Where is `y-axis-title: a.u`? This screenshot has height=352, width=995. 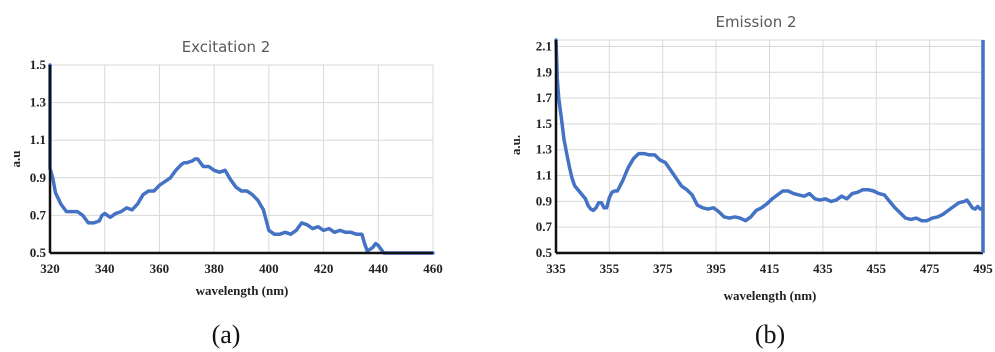 y-axis-title: a.u is located at coordinates (15, 159).